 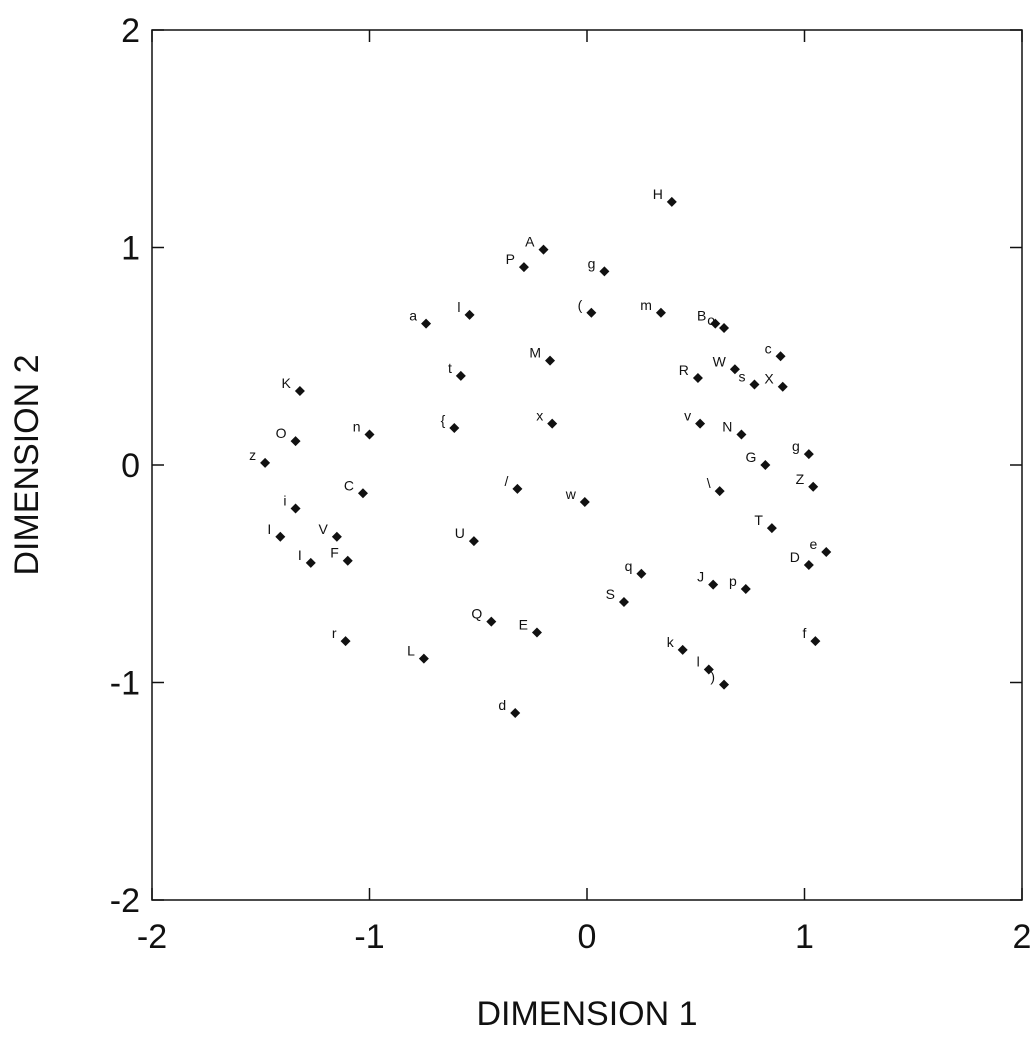 What do you see at coordinates (720, 361) in the screenshot?
I see `data-point-label: W` at bounding box center [720, 361].